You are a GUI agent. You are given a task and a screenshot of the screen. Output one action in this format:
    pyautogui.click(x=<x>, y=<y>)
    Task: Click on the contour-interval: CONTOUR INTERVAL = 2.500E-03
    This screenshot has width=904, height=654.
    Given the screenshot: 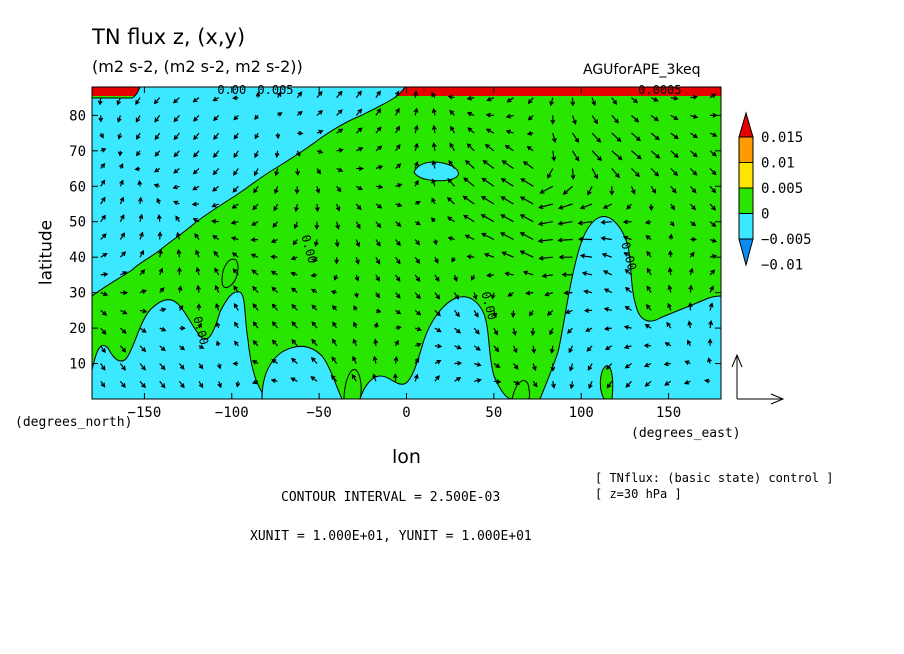 What is the action you would take?
    pyautogui.click(x=391, y=497)
    